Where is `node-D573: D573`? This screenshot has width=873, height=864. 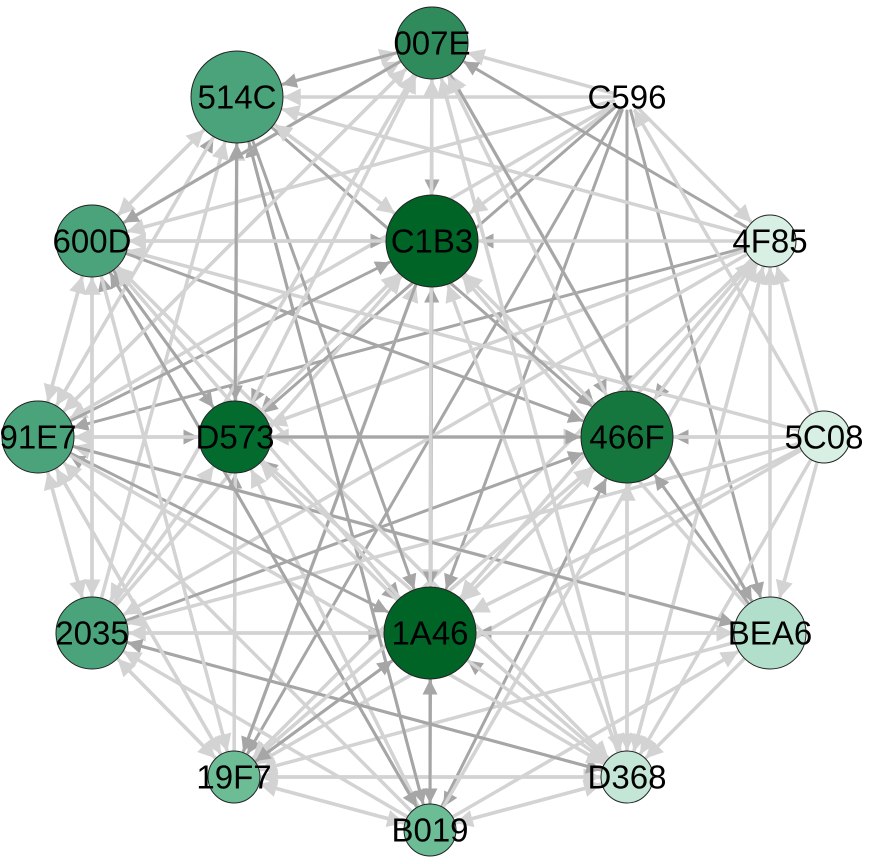
node-D573: D573 is located at coordinates (235, 437).